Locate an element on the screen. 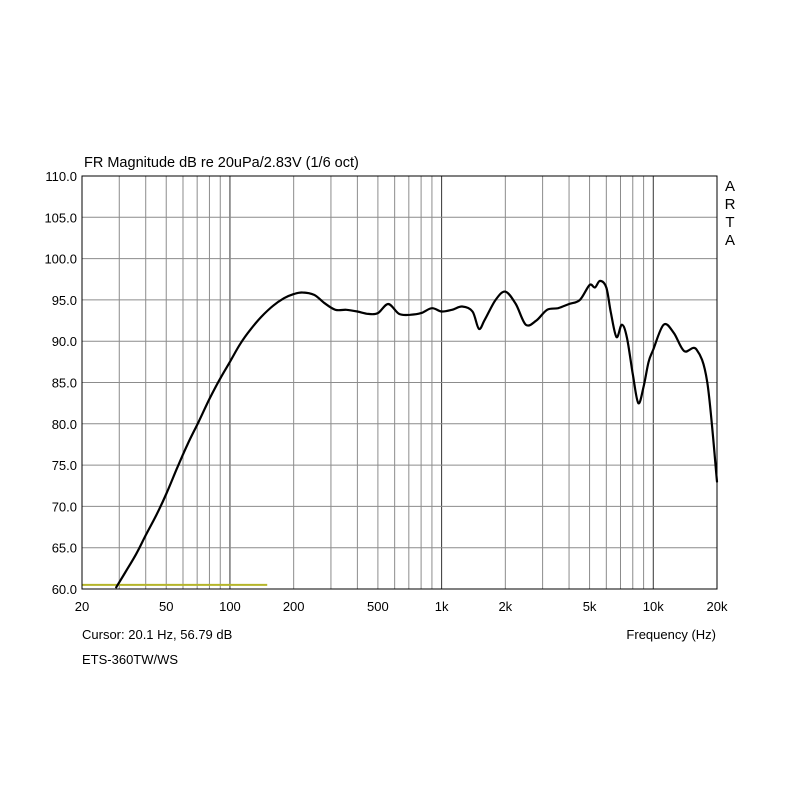 The width and height of the screenshot is (800, 800). x-tick-label: 2k is located at coordinates (505, 606).